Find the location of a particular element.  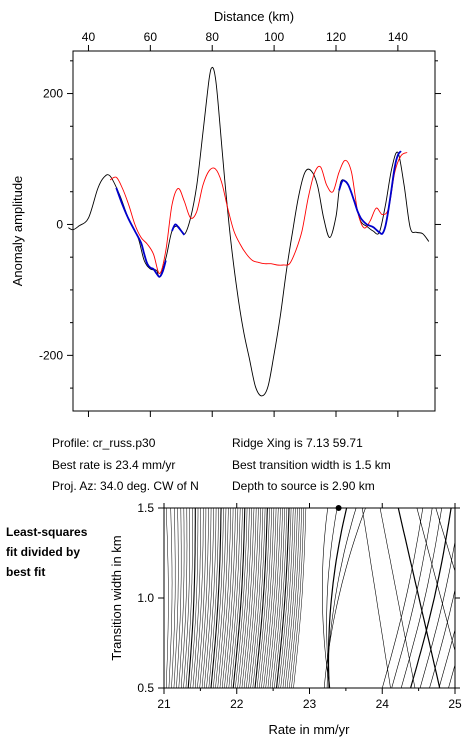

contour-description-line-2: fit divided by is located at coordinates (43, 552).